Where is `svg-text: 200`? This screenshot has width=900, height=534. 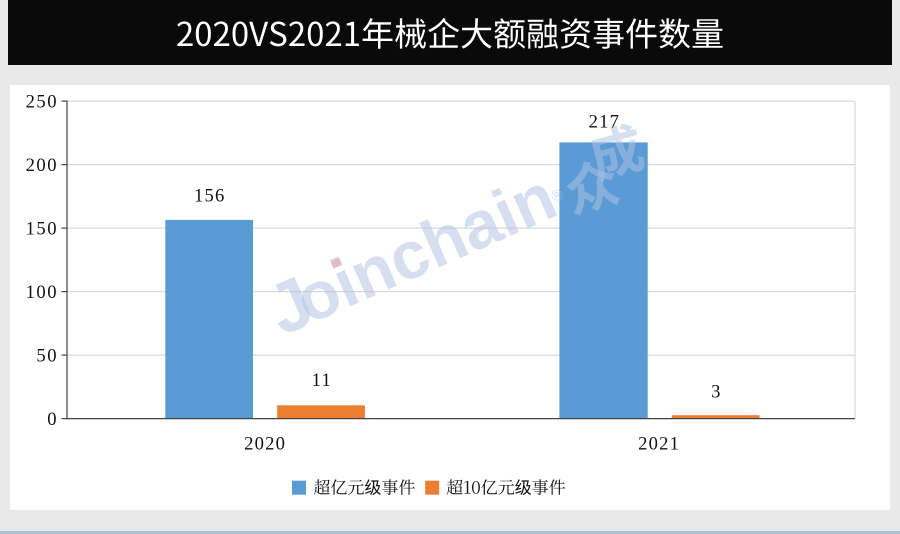 svg-text: 200 is located at coordinates (42, 165).